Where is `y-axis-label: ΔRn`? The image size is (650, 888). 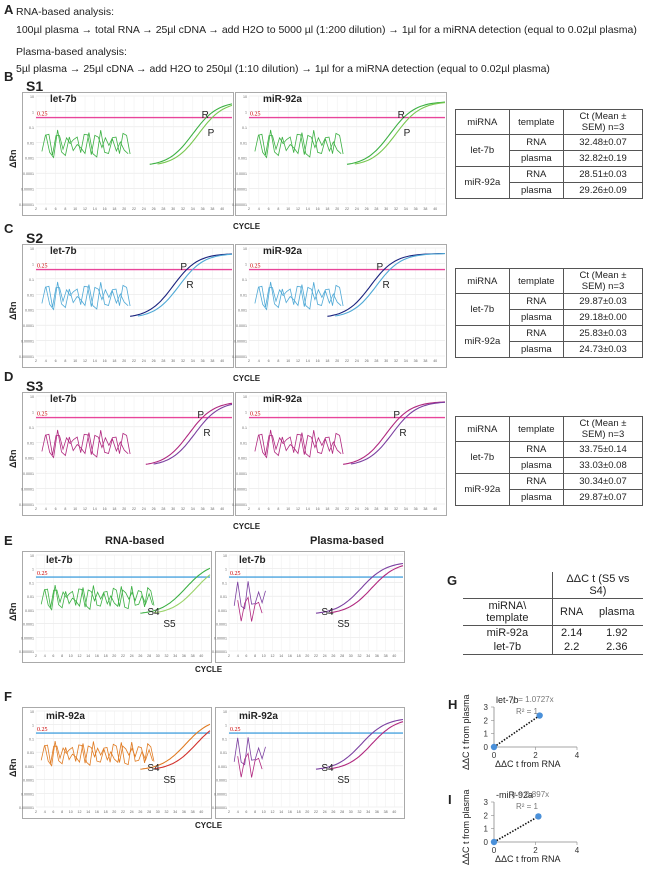 y-axis-label: ΔRn is located at coordinates (13, 611).